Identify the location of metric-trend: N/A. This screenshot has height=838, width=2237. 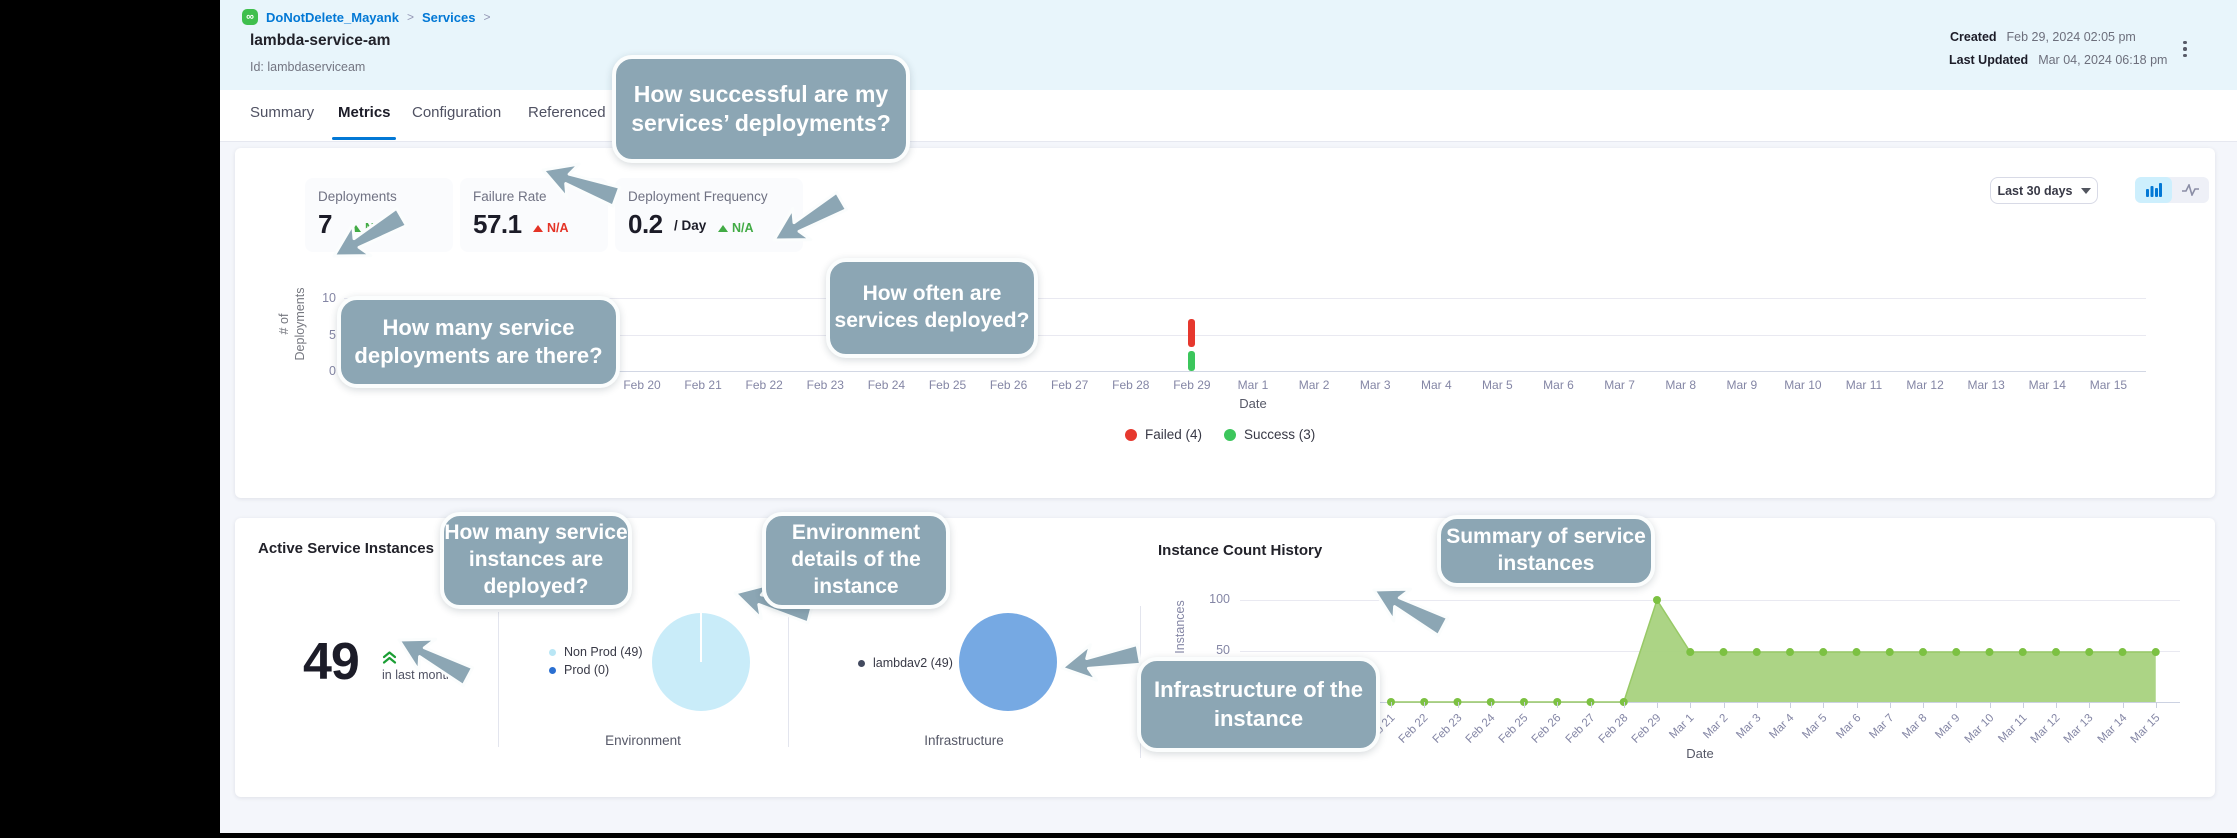
(736, 228).